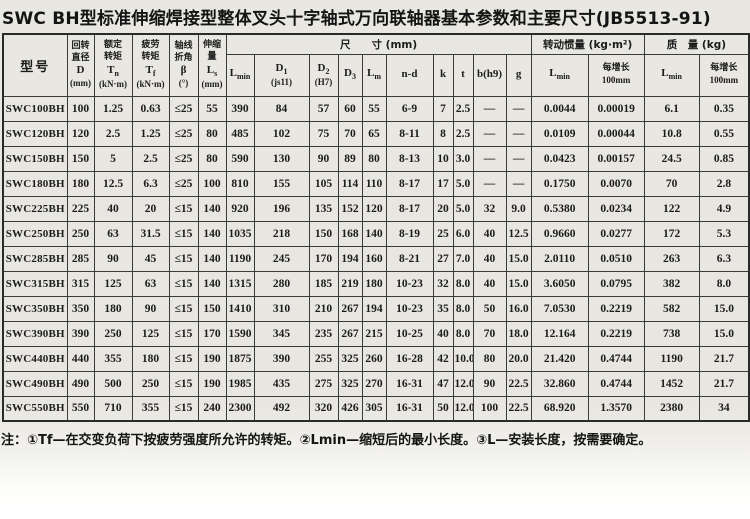 This screenshot has height=519, width=750. I want to click on header-label: 折角, so click(183, 57).